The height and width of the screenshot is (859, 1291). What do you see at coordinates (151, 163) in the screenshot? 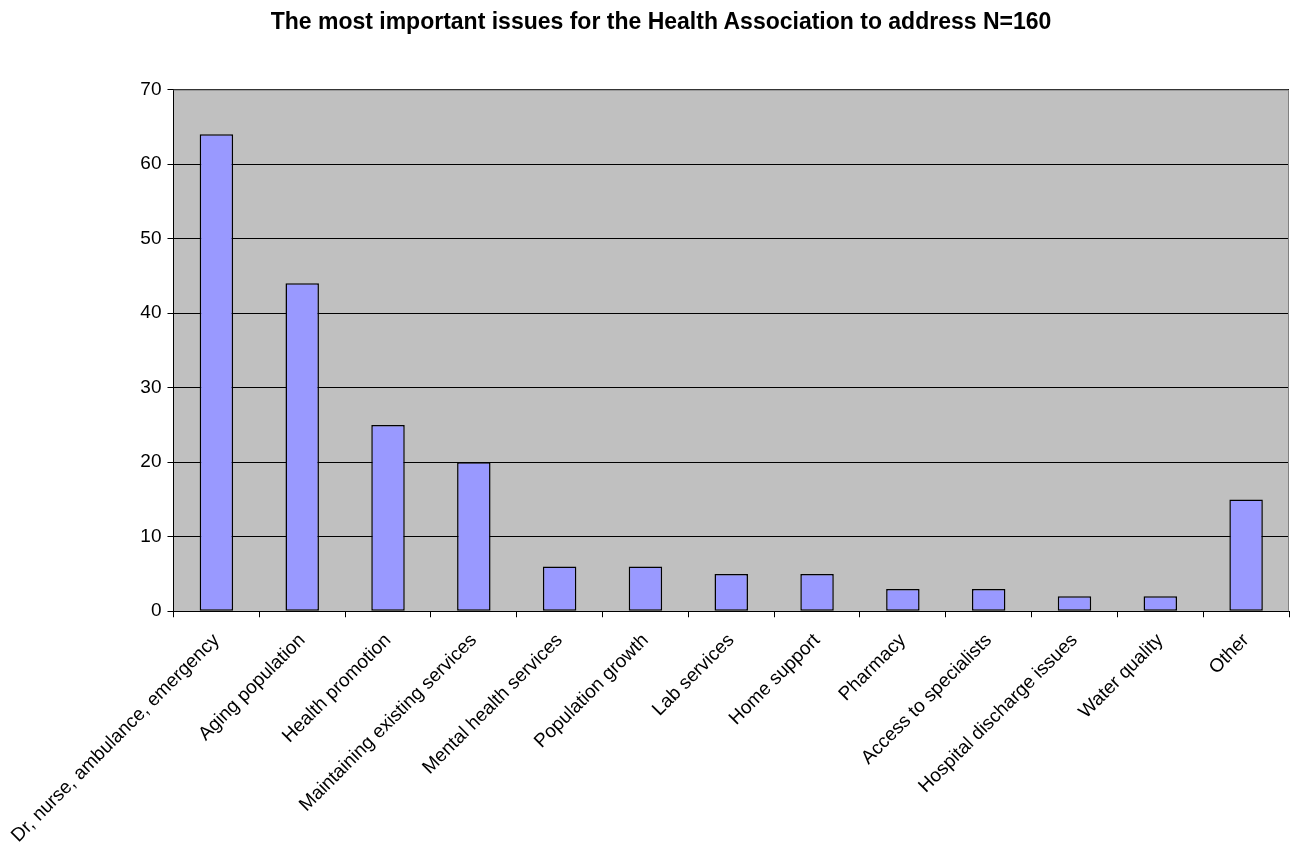
I see `y-tick-label: 60` at bounding box center [151, 163].